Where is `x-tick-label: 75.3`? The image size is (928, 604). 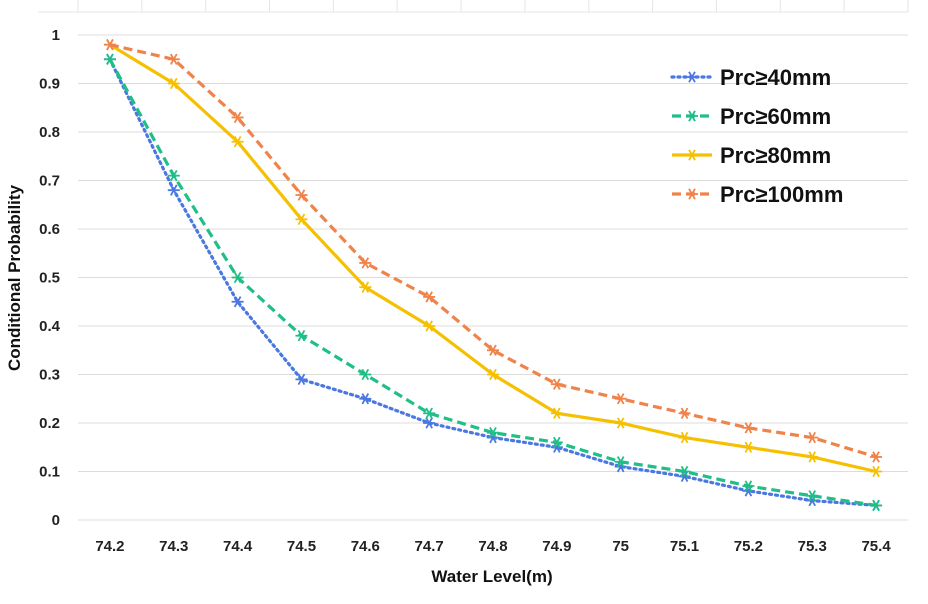 x-tick-label: 75.3 is located at coordinates (812, 546).